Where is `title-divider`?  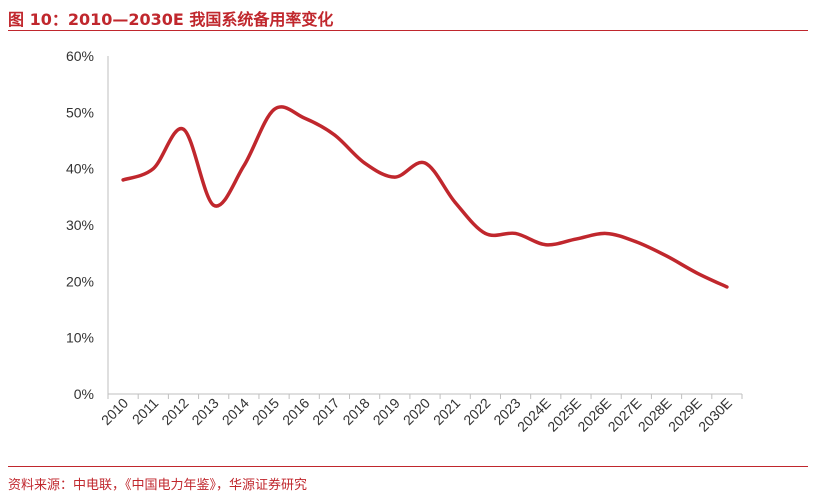
title-divider is located at coordinates (408, 30).